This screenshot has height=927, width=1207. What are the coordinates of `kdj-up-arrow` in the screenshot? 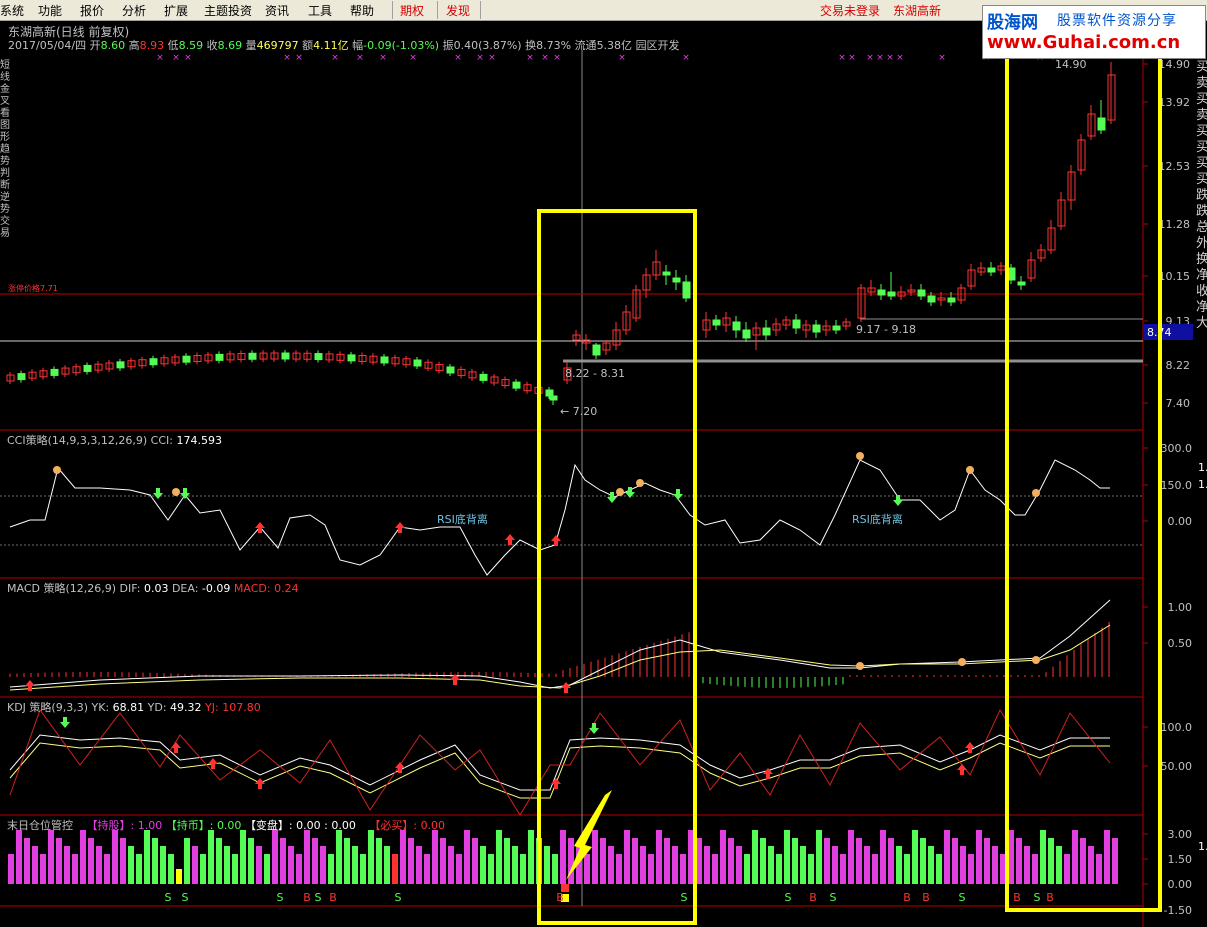 It's located at (556, 783).